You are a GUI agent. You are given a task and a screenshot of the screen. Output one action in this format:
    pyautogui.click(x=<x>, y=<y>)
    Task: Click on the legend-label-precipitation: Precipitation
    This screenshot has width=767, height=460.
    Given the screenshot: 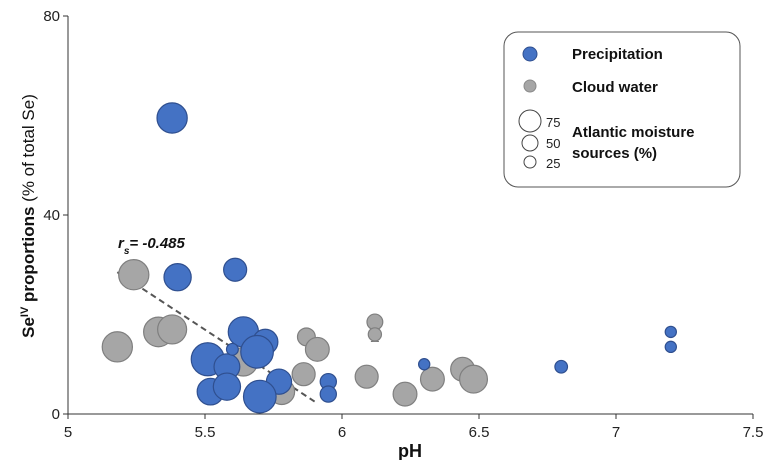 What is the action you would take?
    pyautogui.click(x=617, y=54)
    